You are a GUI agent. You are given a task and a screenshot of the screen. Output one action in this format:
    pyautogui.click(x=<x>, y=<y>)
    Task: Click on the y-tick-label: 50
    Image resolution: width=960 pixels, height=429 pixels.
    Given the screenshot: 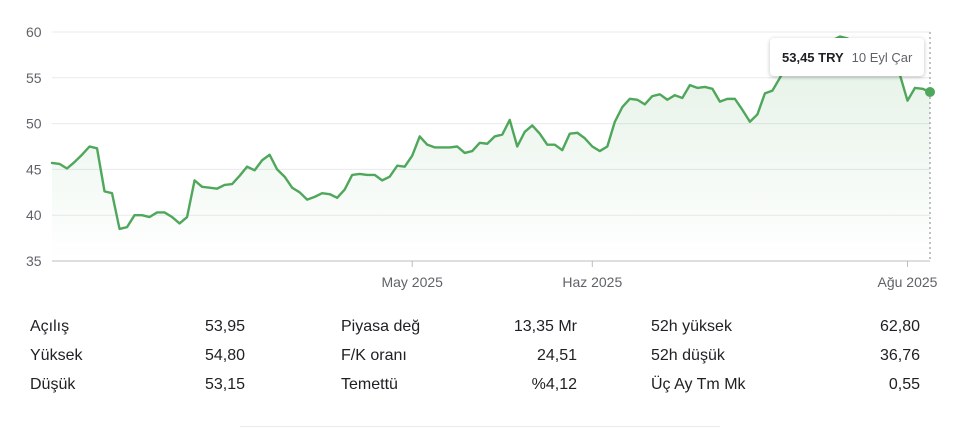 What is the action you would take?
    pyautogui.click(x=34, y=124)
    